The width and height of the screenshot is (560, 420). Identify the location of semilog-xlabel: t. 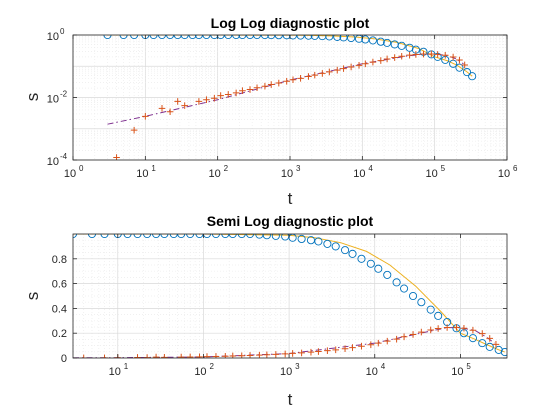
(290, 399).